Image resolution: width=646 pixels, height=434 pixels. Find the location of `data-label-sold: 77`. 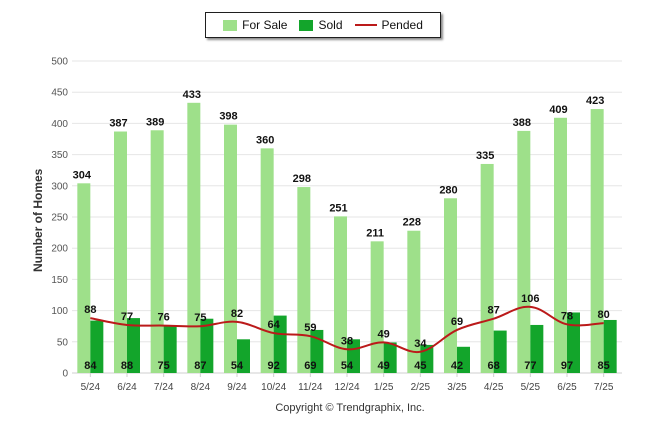

data-label-sold: 77 is located at coordinates (530, 366).